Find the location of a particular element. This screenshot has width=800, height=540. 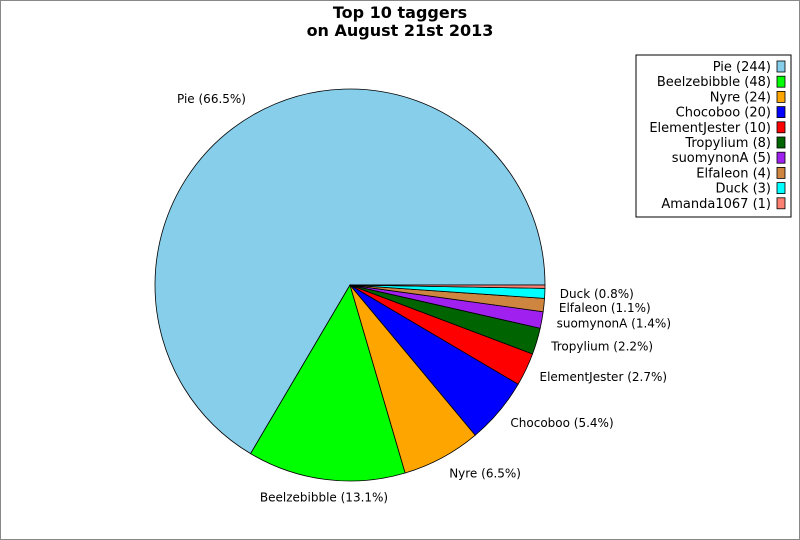

legend-label-beelzebibble: Beelzebibble (48) is located at coordinates (714, 82).